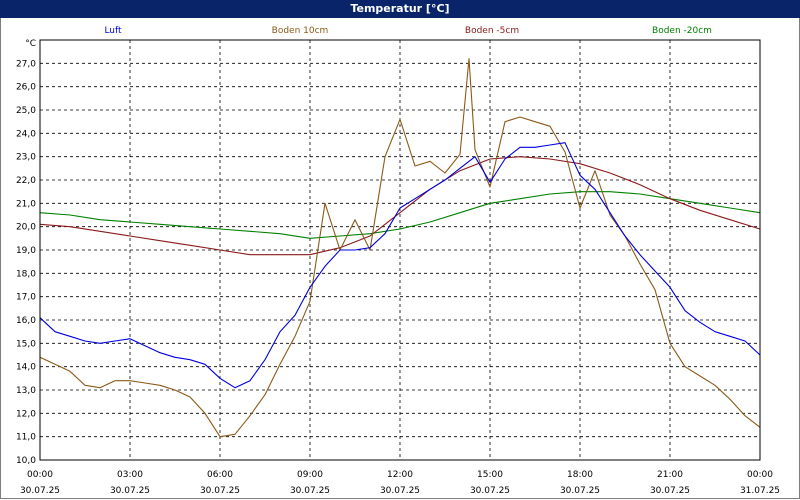 The width and height of the screenshot is (800, 500). Describe the element at coordinates (300, 31) in the screenshot. I see `legend-item: Boden 10cm` at that location.